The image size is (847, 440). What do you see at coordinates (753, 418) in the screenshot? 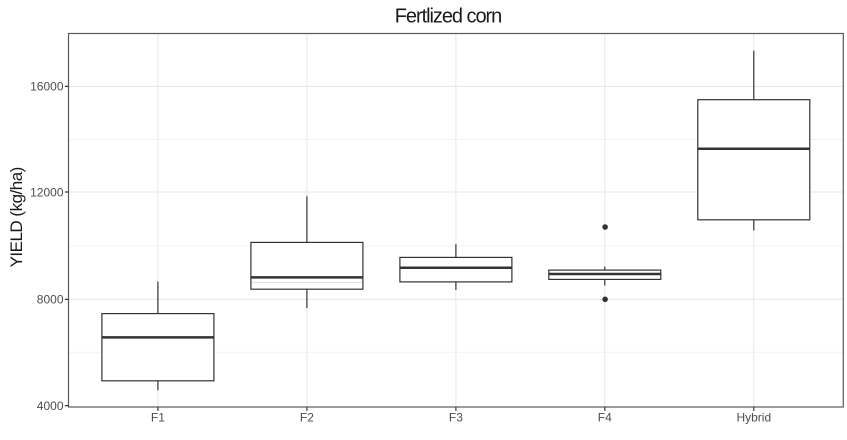
I see `svg-text: Hybrid` at bounding box center [753, 418].